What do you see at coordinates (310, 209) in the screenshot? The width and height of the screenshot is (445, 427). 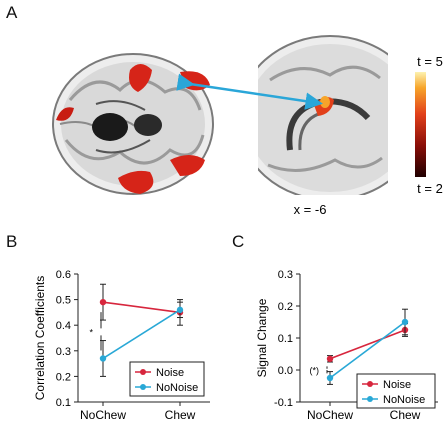 I see `slice-coordinate-label: x = -6` at bounding box center [310, 209].